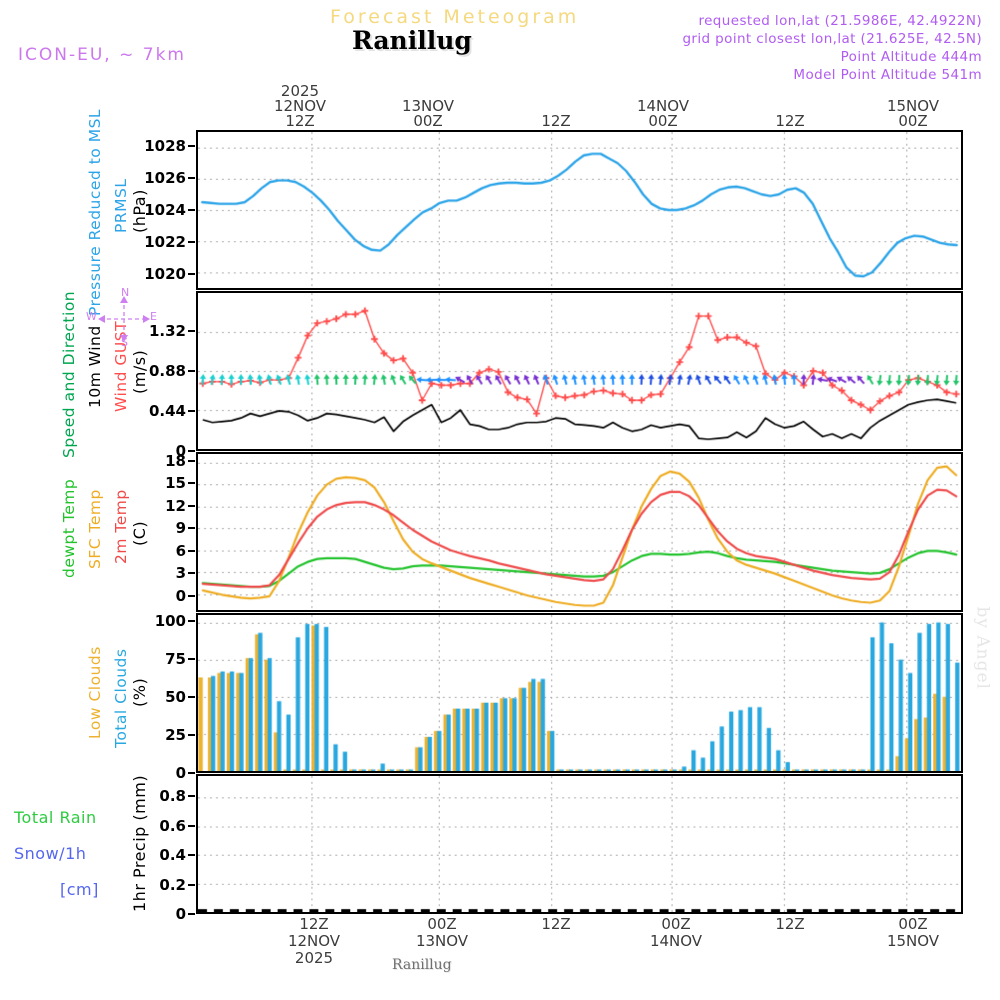 The height and width of the screenshot is (1000, 1000). I want to click on watermark: by Angel, so click(982, 648).